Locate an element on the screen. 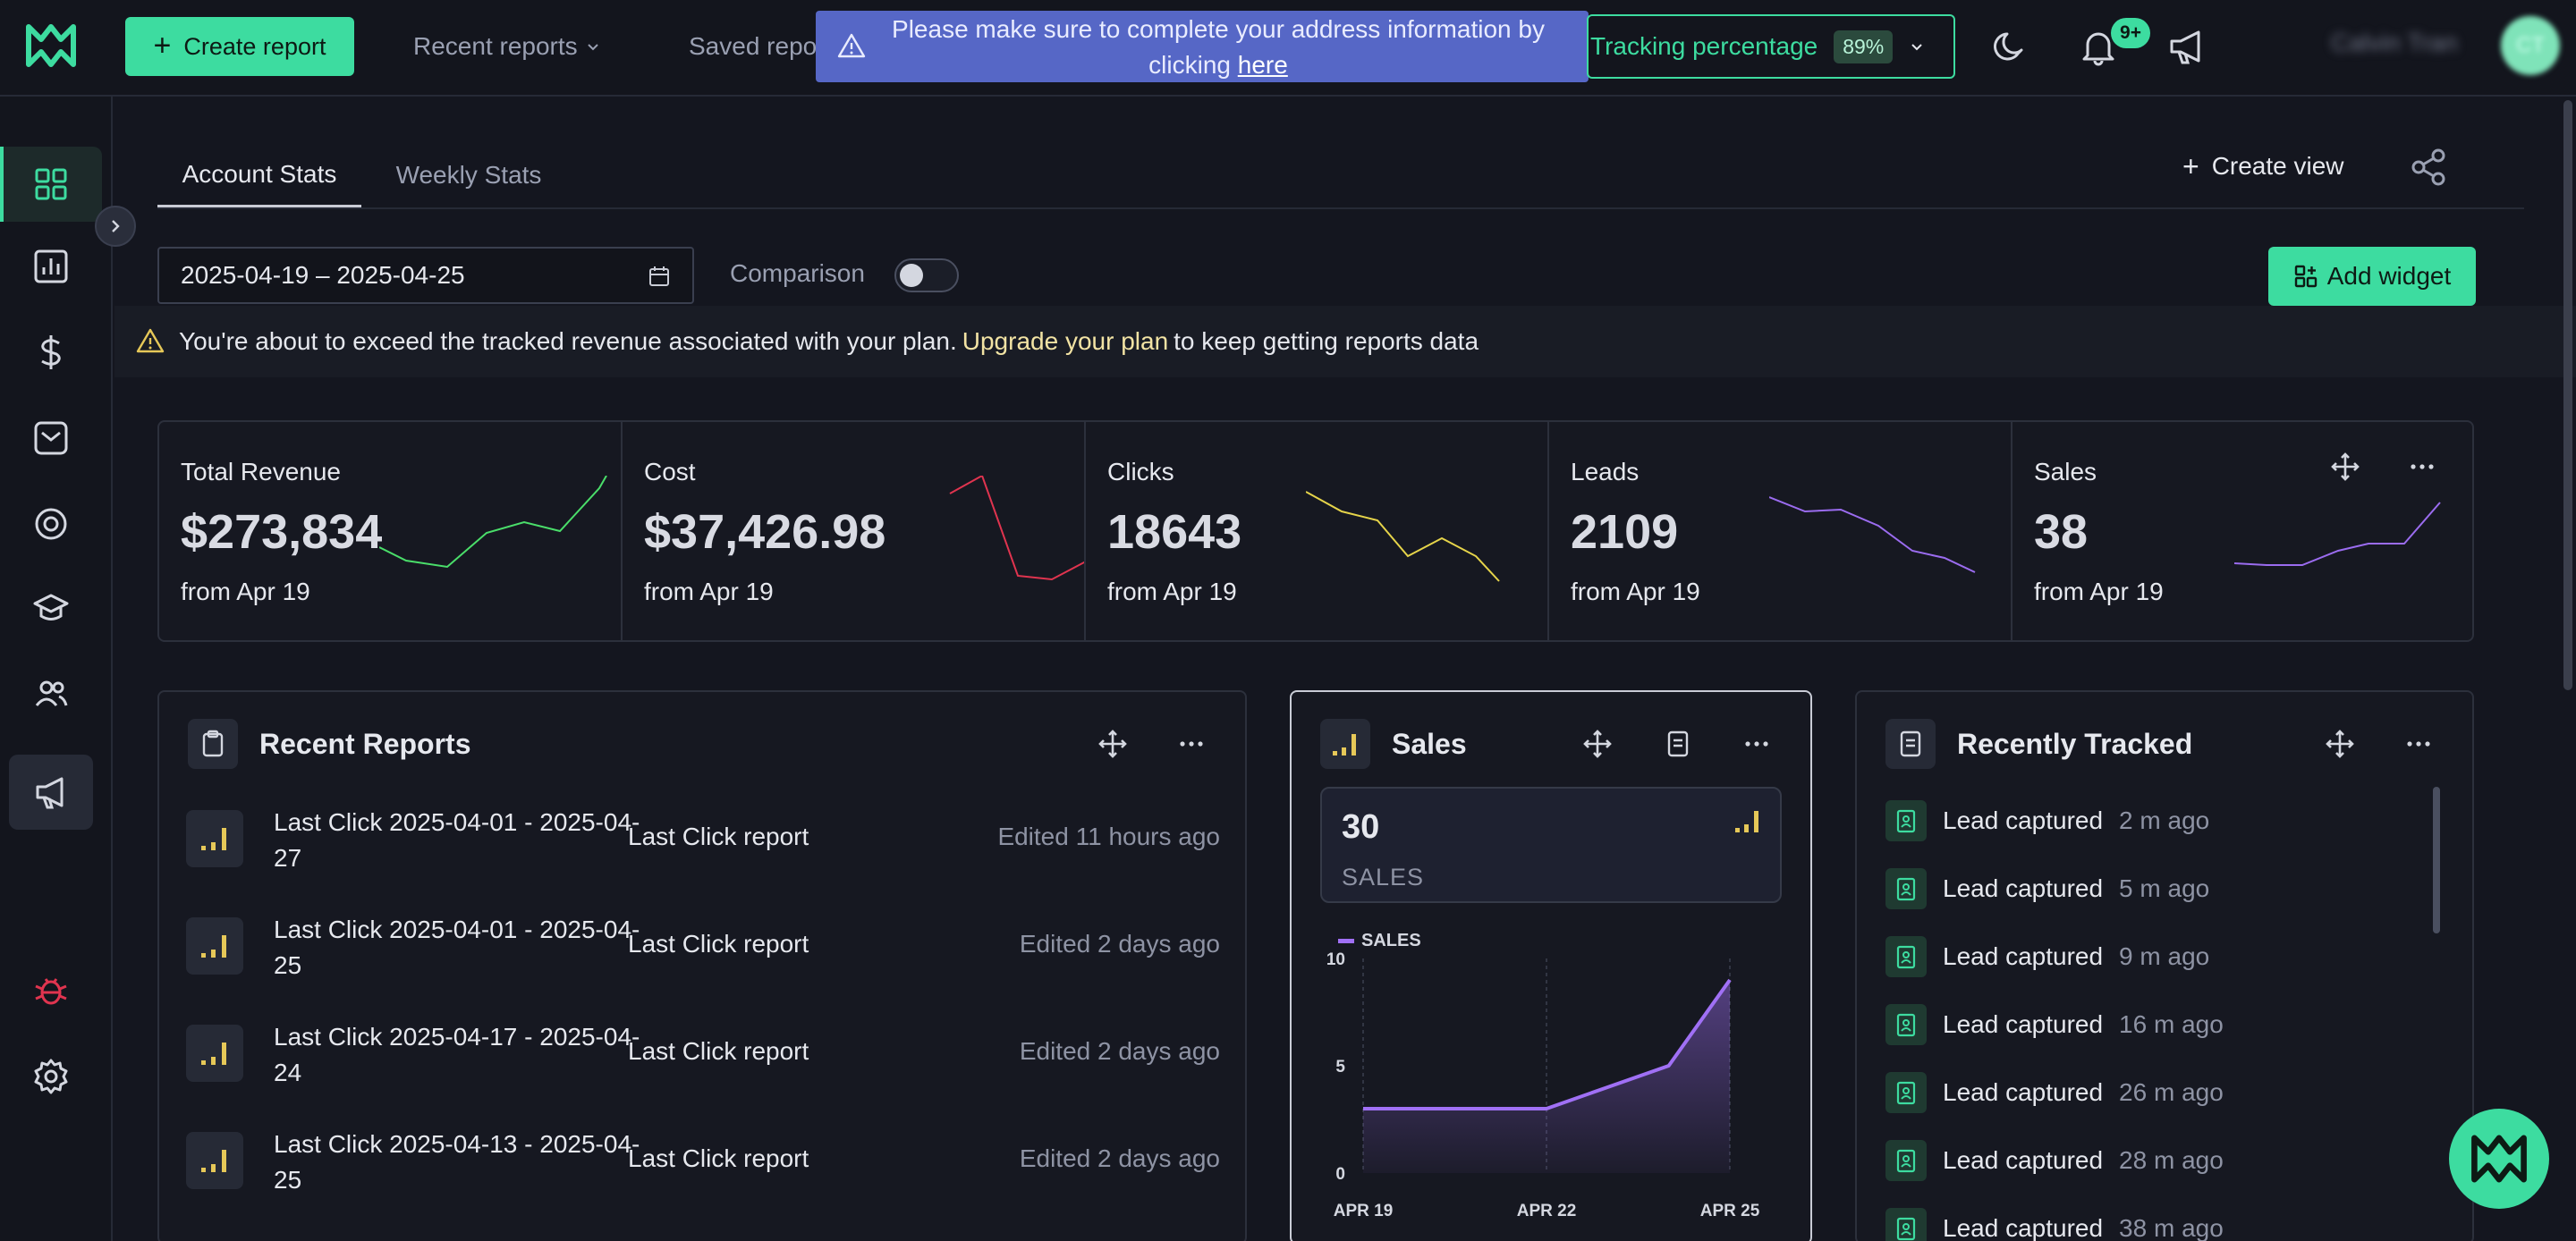 Image resolution: width=2576 pixels, height=1241 pixels. sparkline-total-revenue is located at coordinates (493, 522).